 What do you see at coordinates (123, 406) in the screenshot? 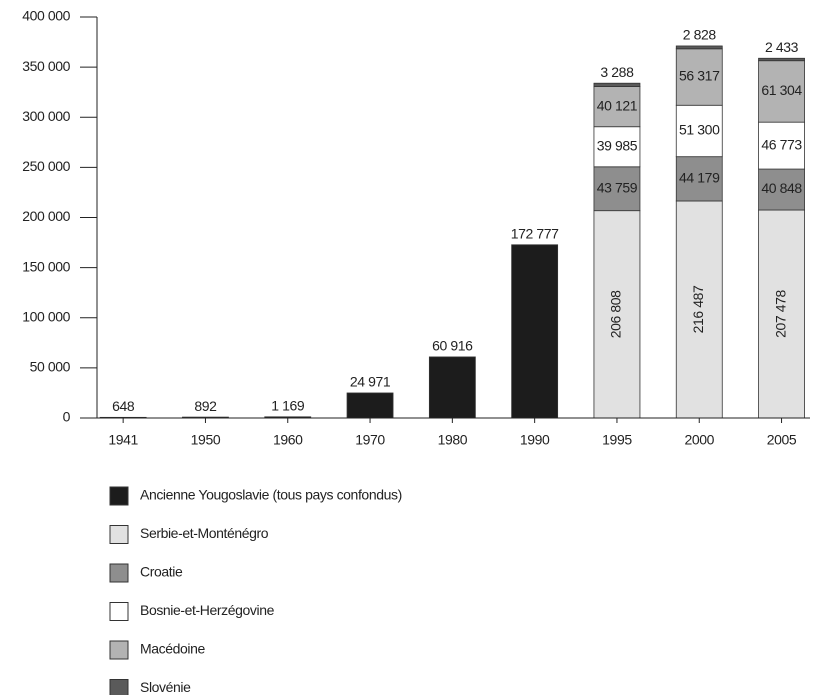
I see `value-label: 648` at bounding box center [123, 406].